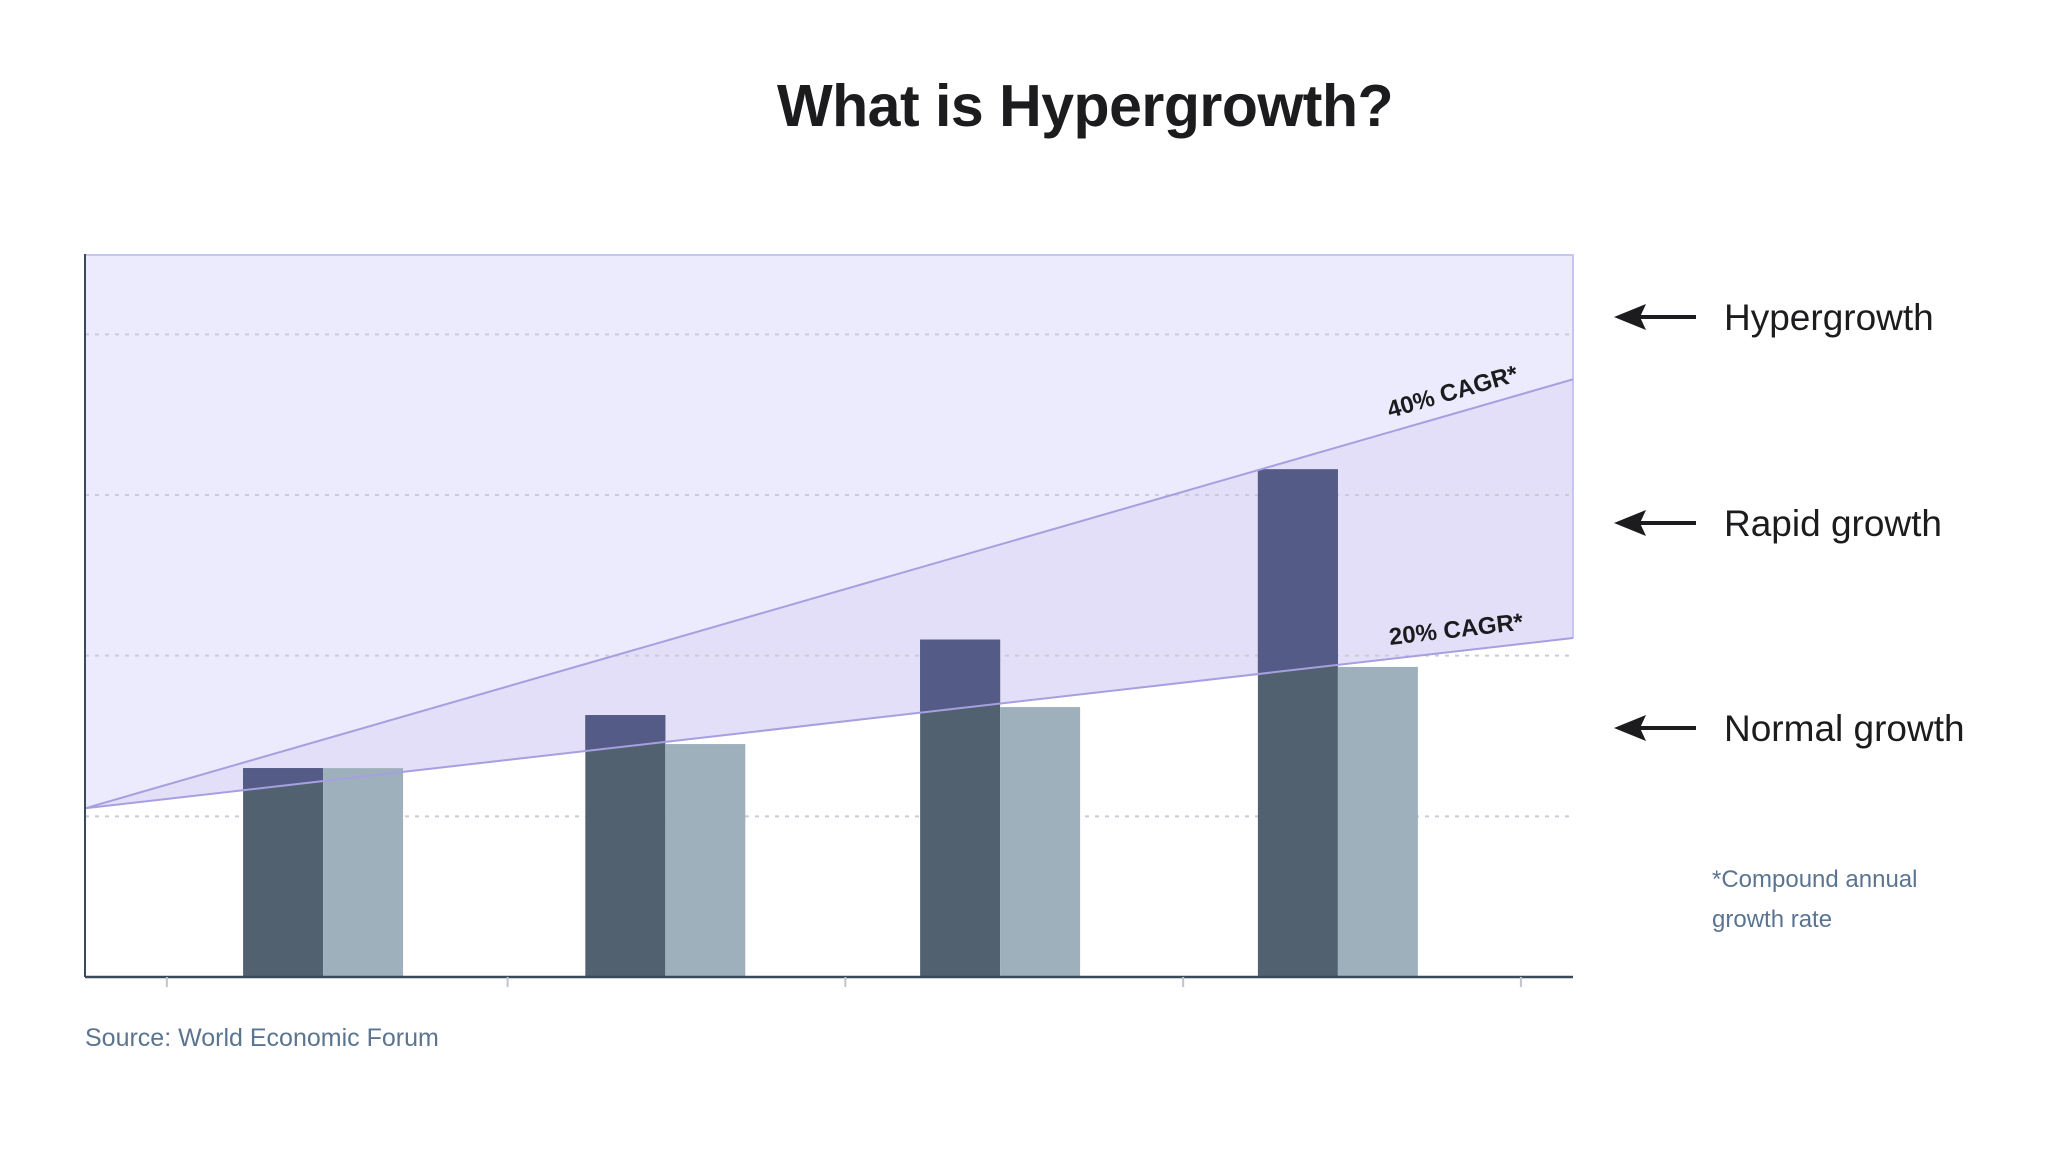 Image resolution: width=2048 pixels, height=1152 pixels. Describe the element at coordinates (1829, 317) in the screenshot. I see `zone-label: Hypergrowth` at that location.